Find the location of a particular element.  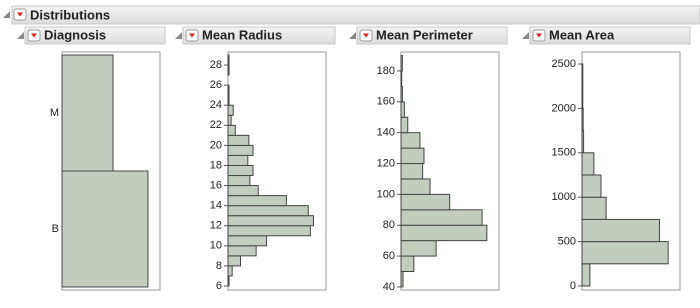

y-tick-label: 24 is located at coordinates (216, 105).